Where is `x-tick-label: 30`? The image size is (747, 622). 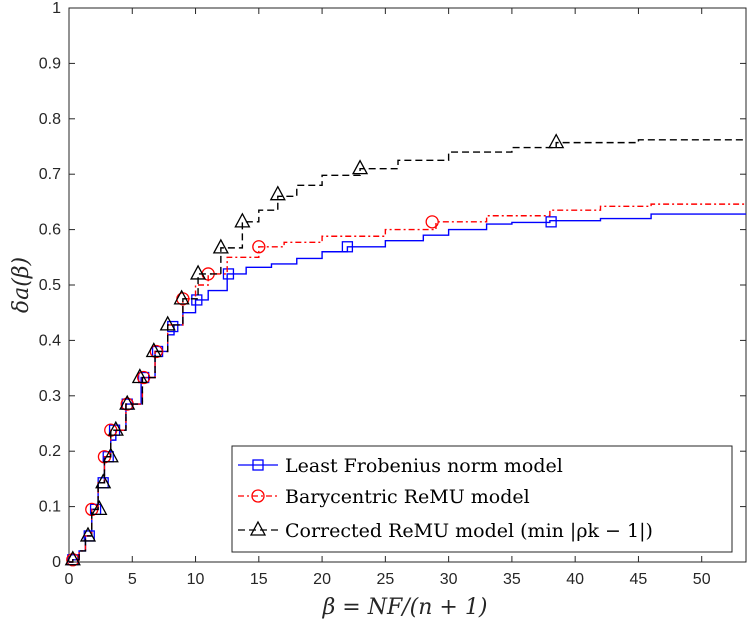
x-tick-label: 30 is located at coordinates (449, 579).